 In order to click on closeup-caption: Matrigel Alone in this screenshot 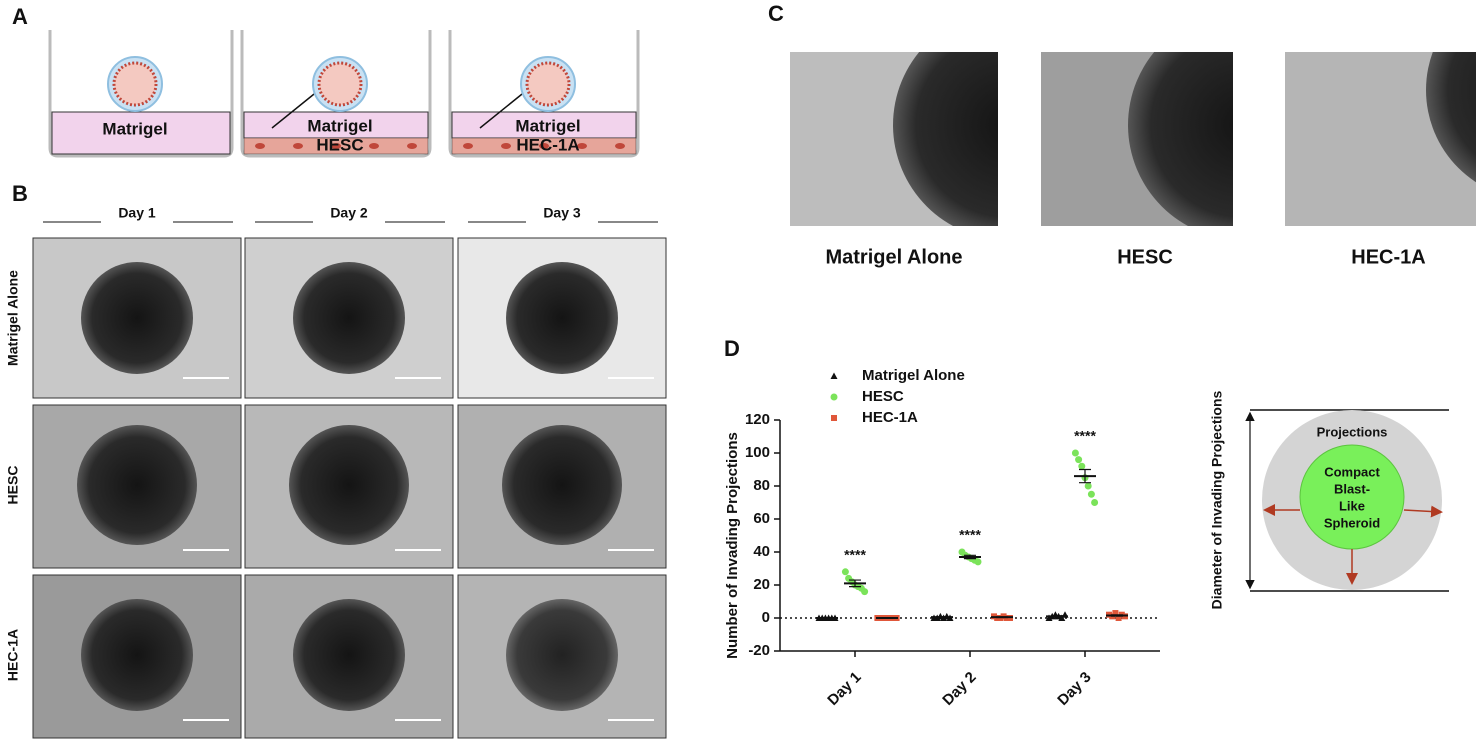, I will do `click(893, 257)`.